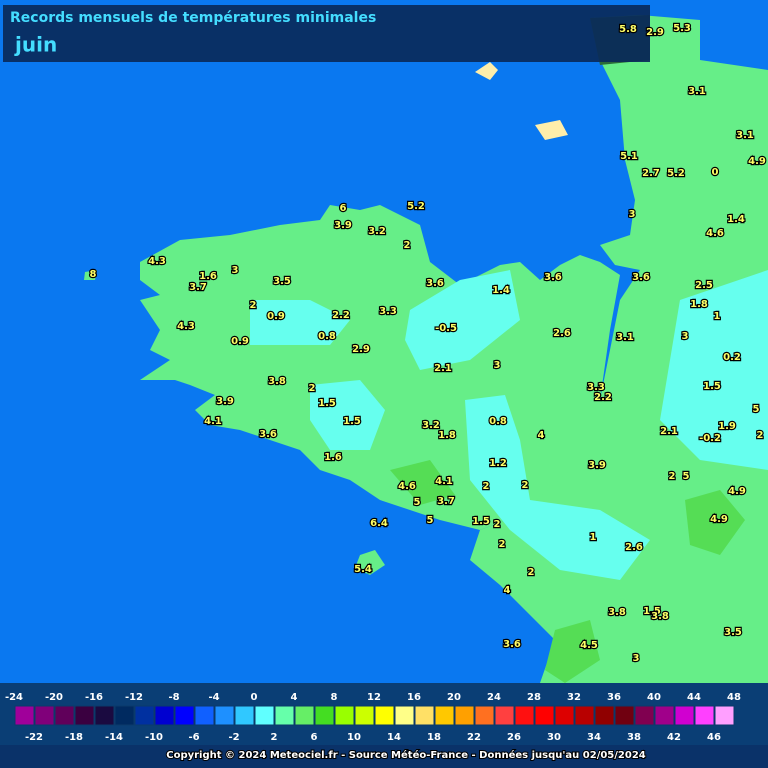 The width and height of the screenshot is (768, 768). I want to click on station-value: 3.3, so click(596, 387).